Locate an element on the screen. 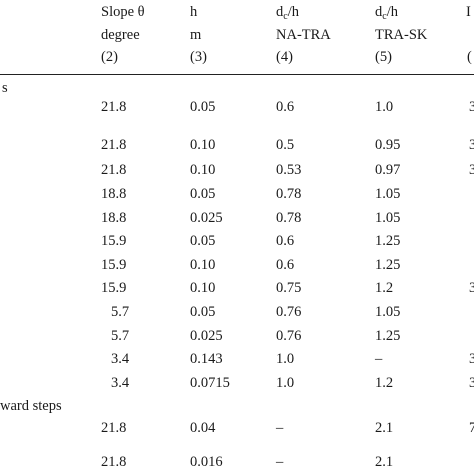 Image resolution: width=474 pixels, height=474 pixels. header-rule is located at coordinates (237, 74).